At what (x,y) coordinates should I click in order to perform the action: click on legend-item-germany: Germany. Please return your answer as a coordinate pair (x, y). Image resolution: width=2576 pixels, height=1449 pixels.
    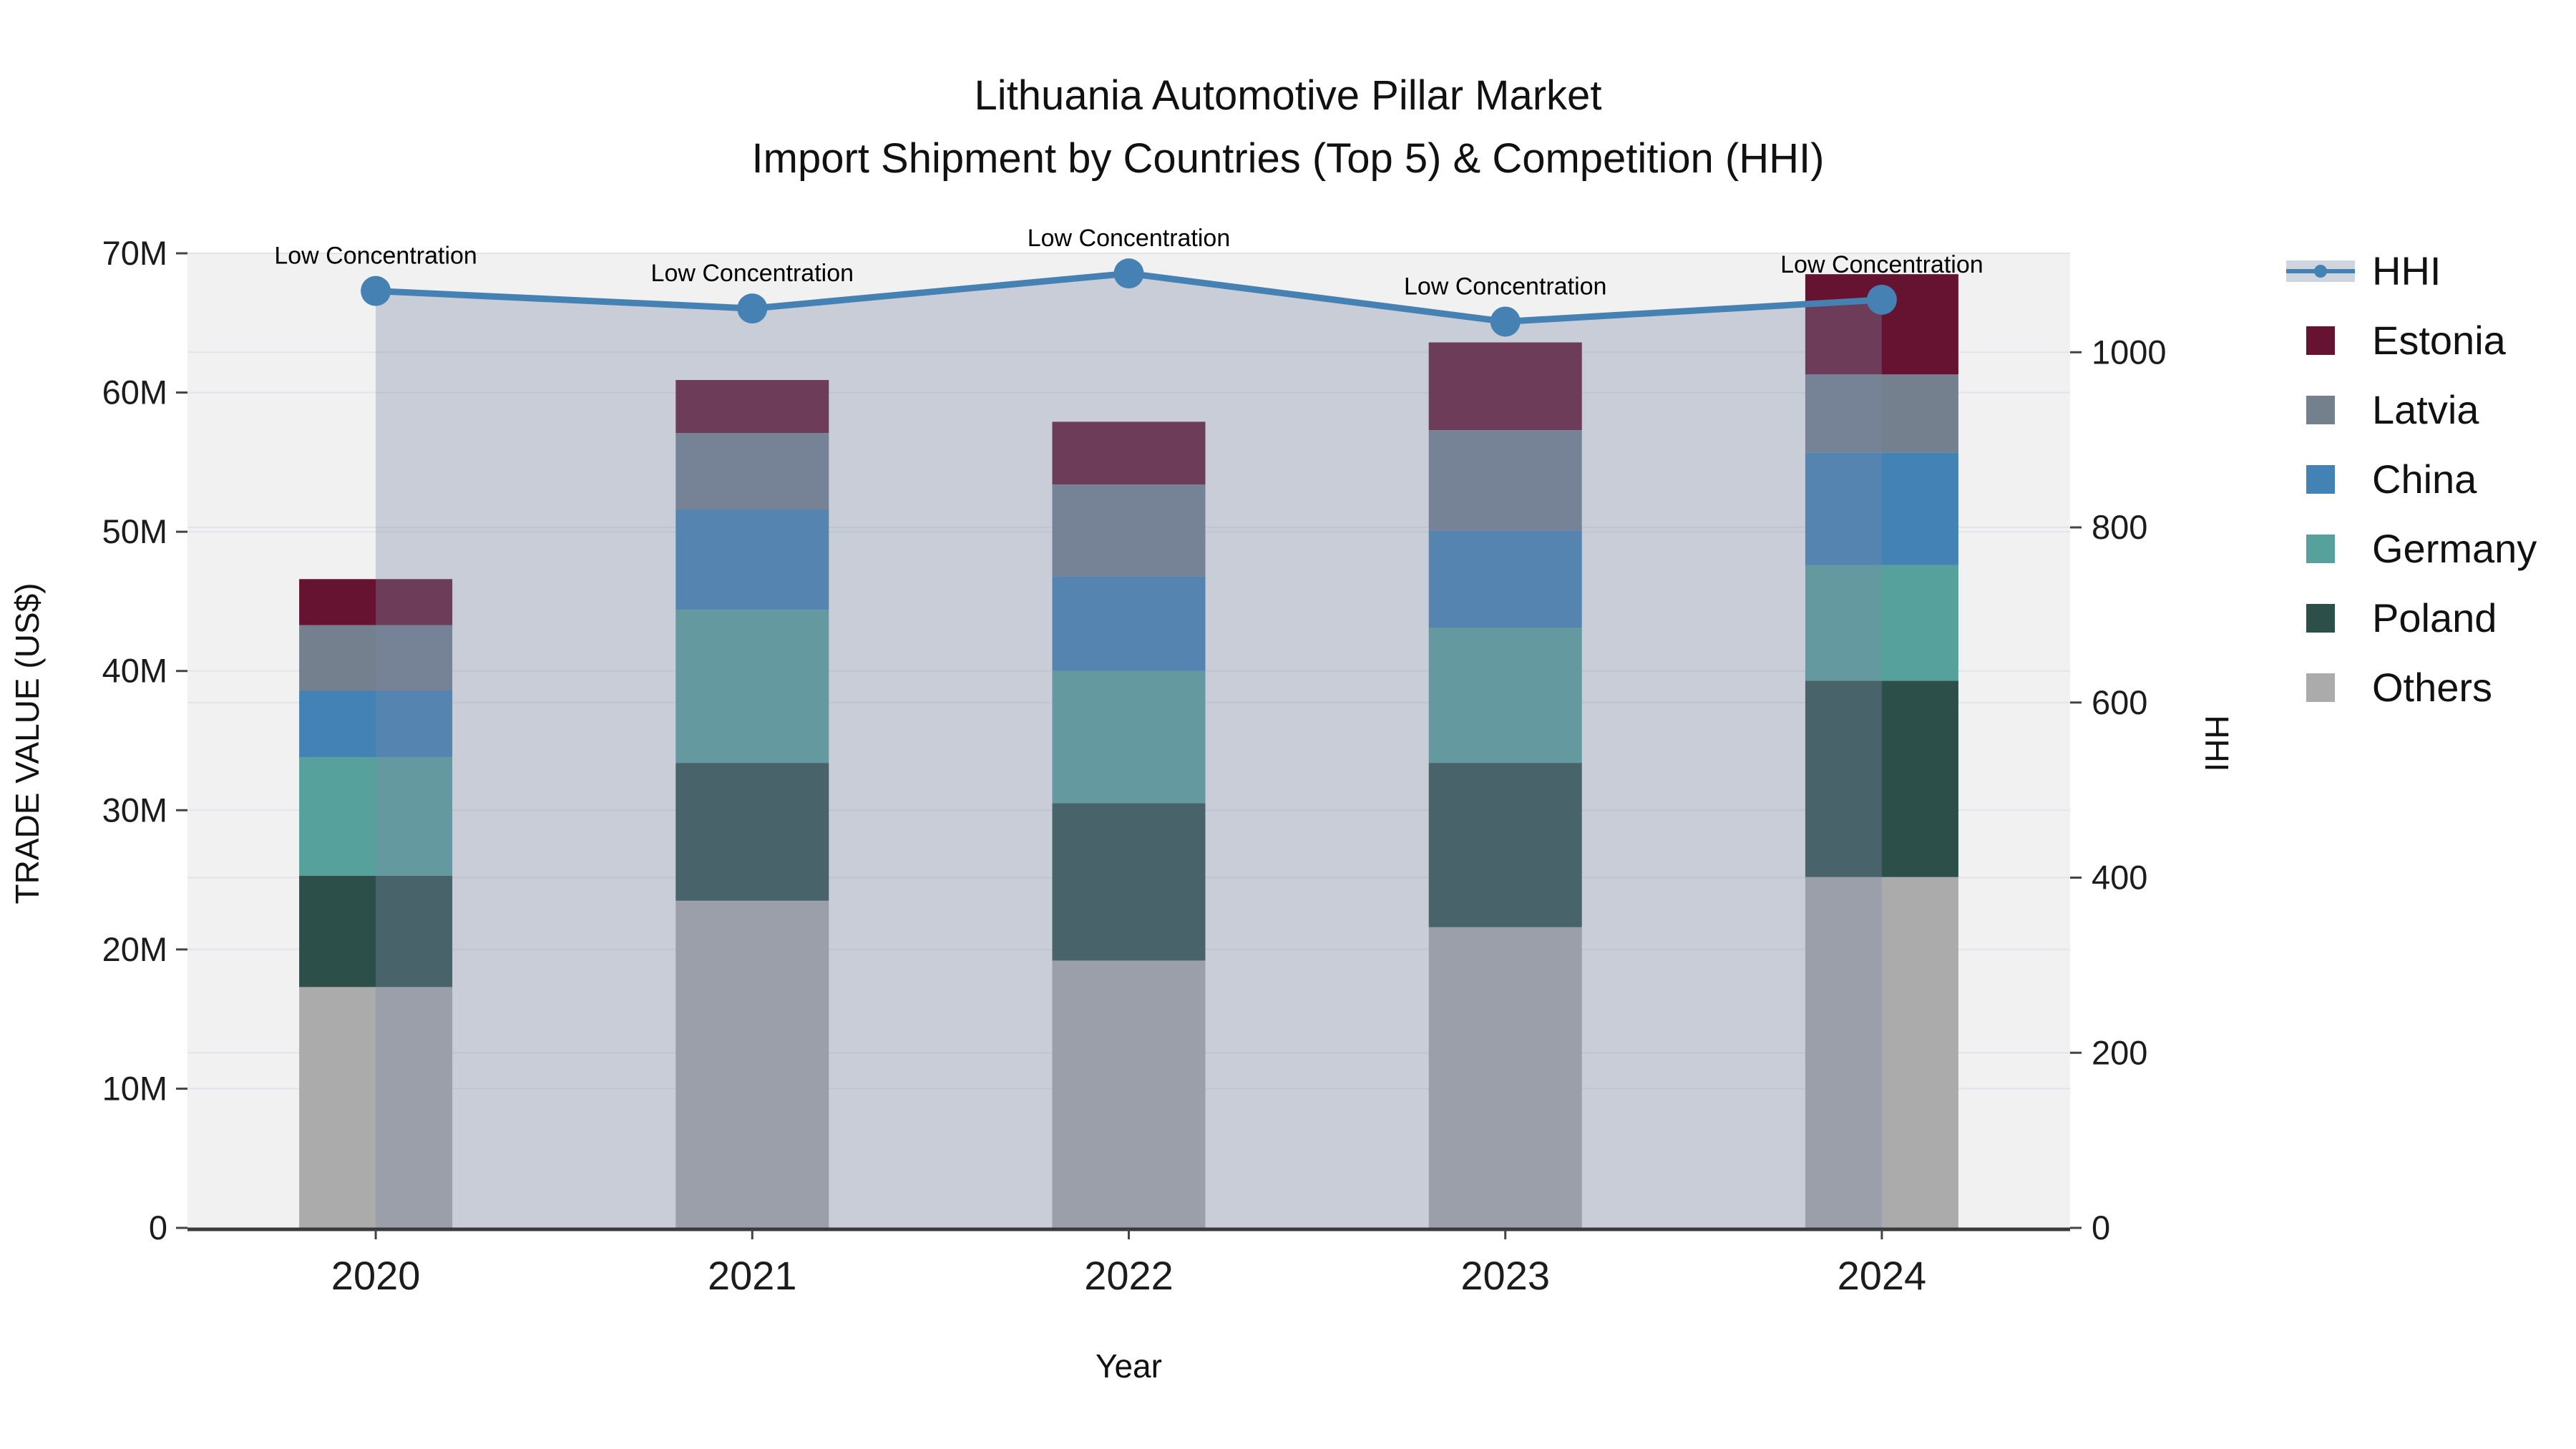
    Looking at the image, I should click on (2411, 548).